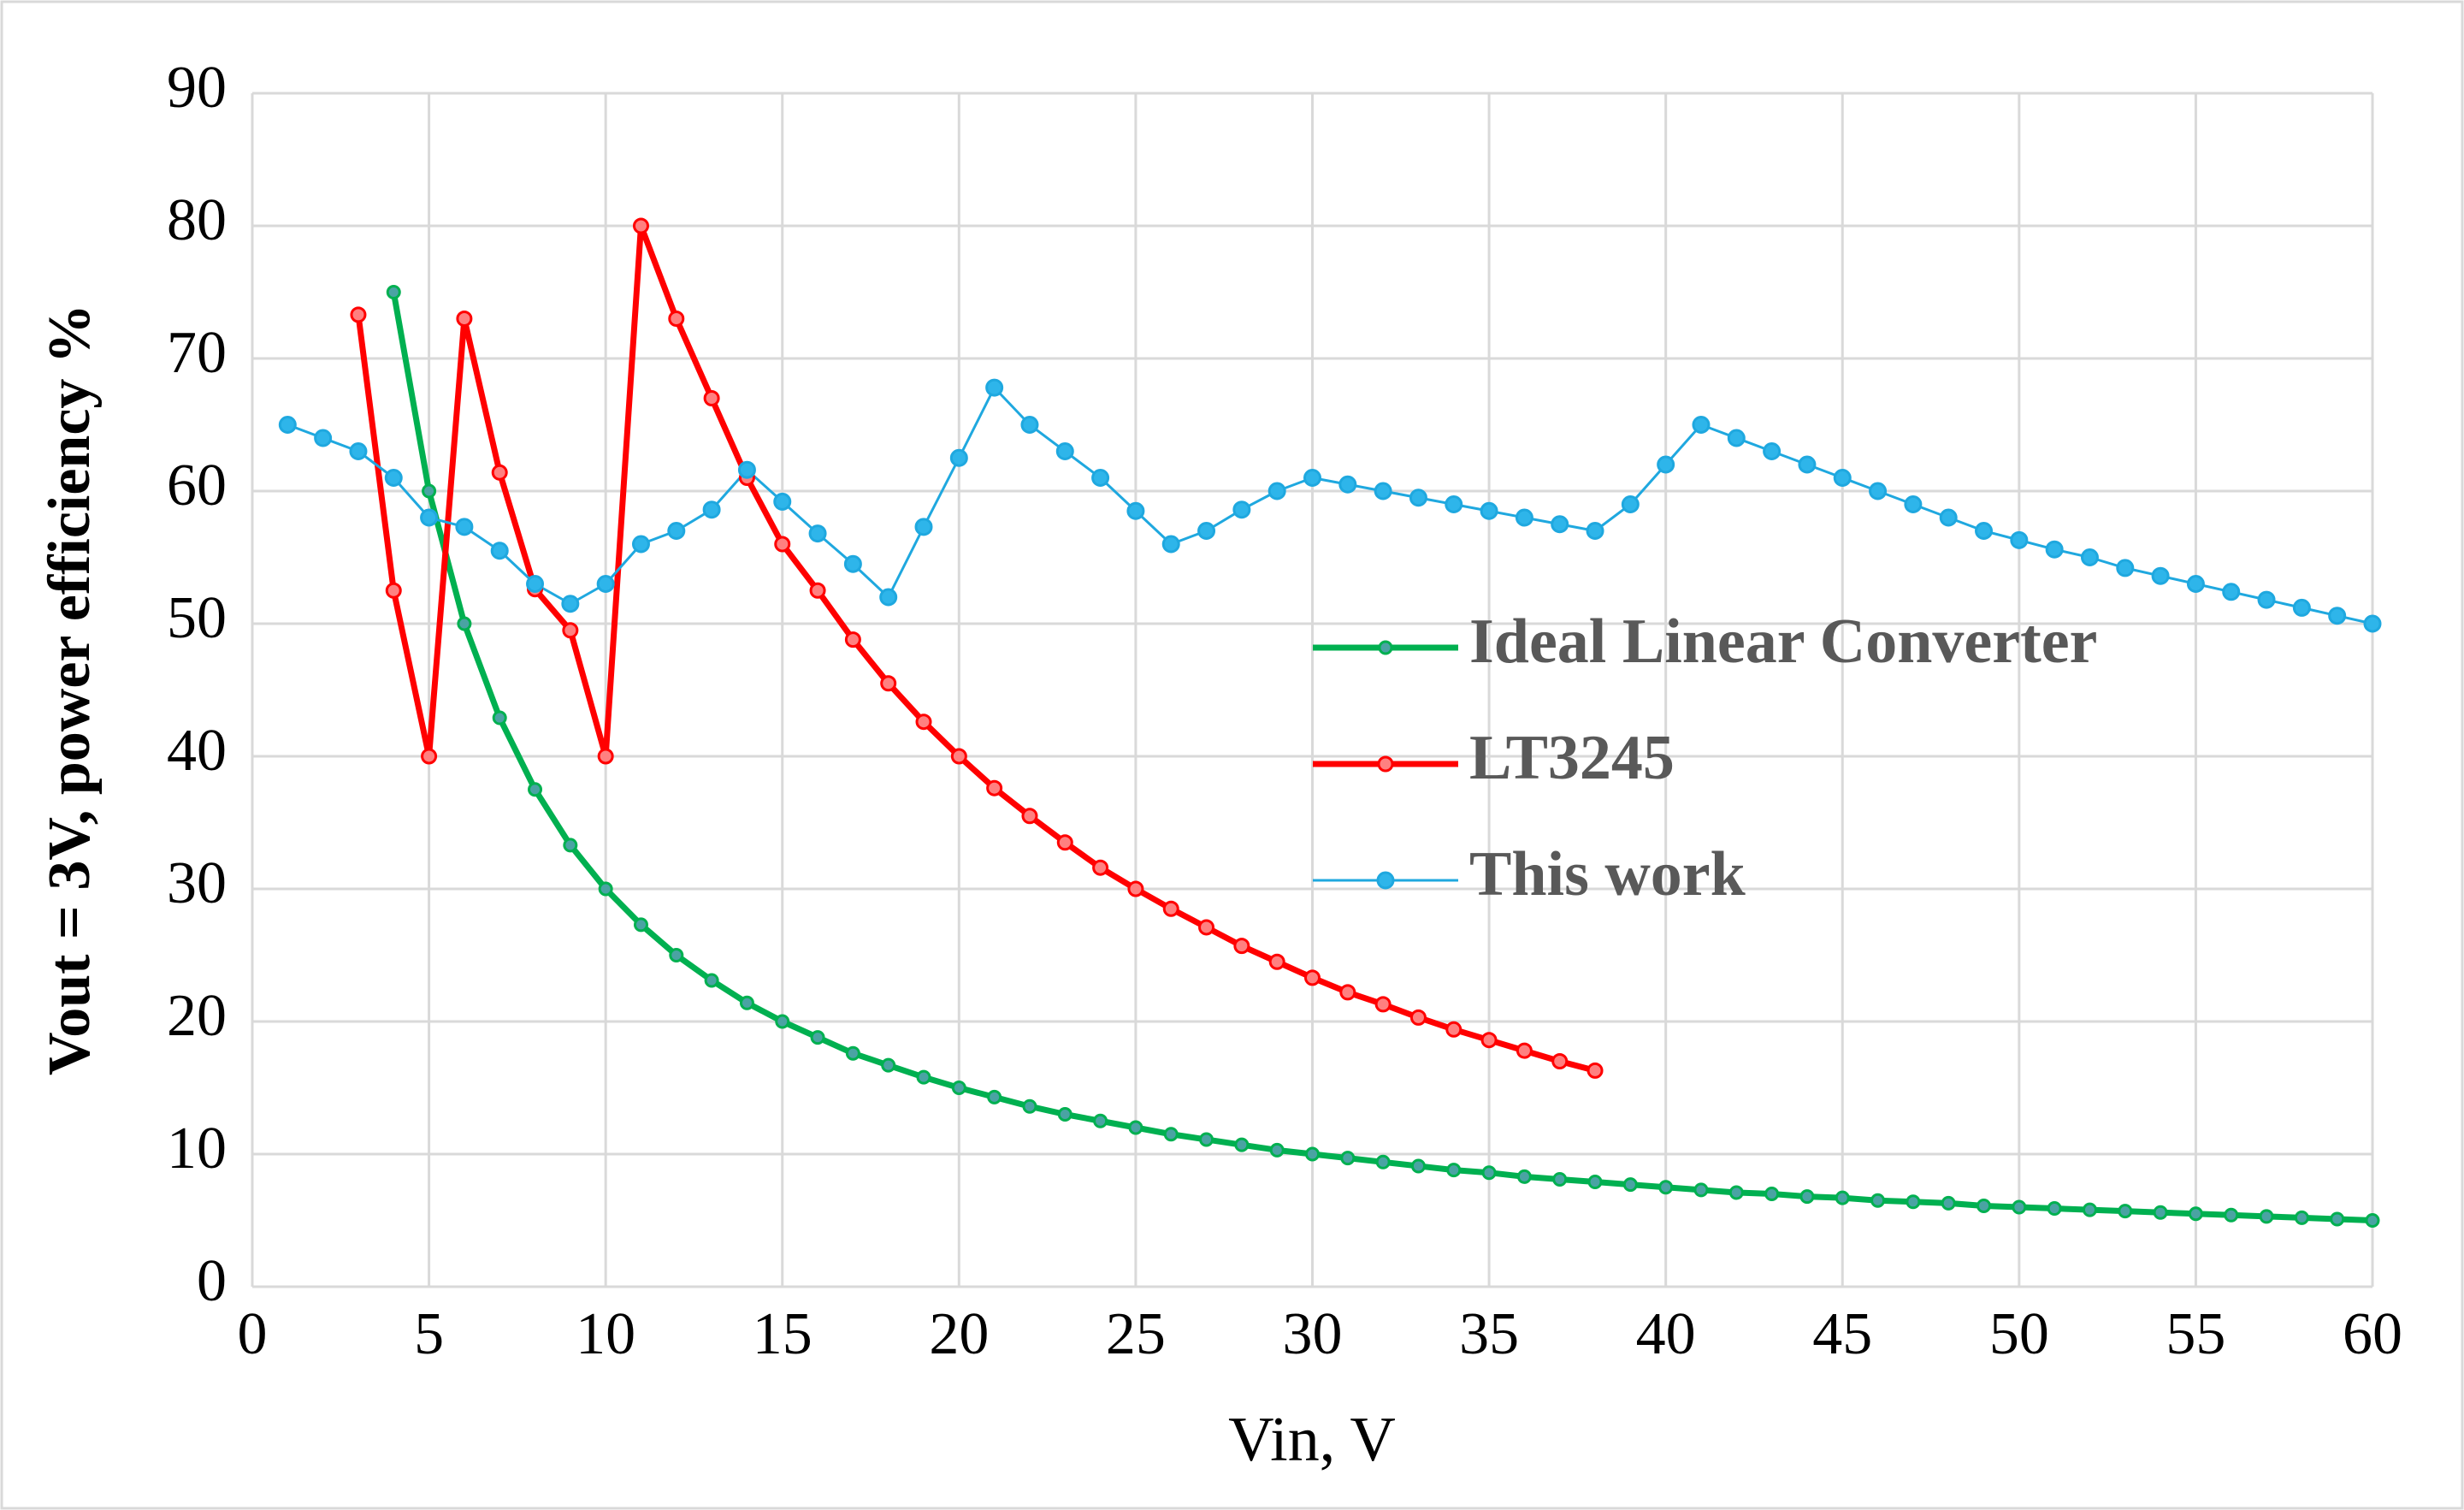 The image size is (2464, 1510). Describe the element at coordinates (1136, 1334) in the screenshot. I see `x-tick-label: 25` at that location.